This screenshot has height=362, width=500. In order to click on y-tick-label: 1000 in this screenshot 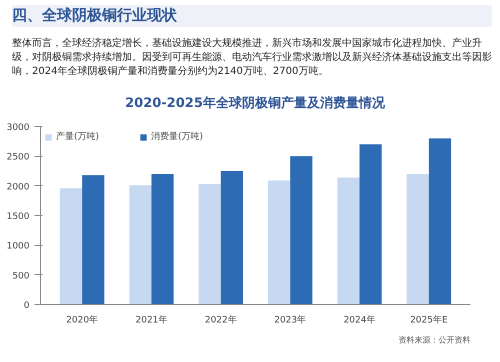, I will do `click(18, 247)`.